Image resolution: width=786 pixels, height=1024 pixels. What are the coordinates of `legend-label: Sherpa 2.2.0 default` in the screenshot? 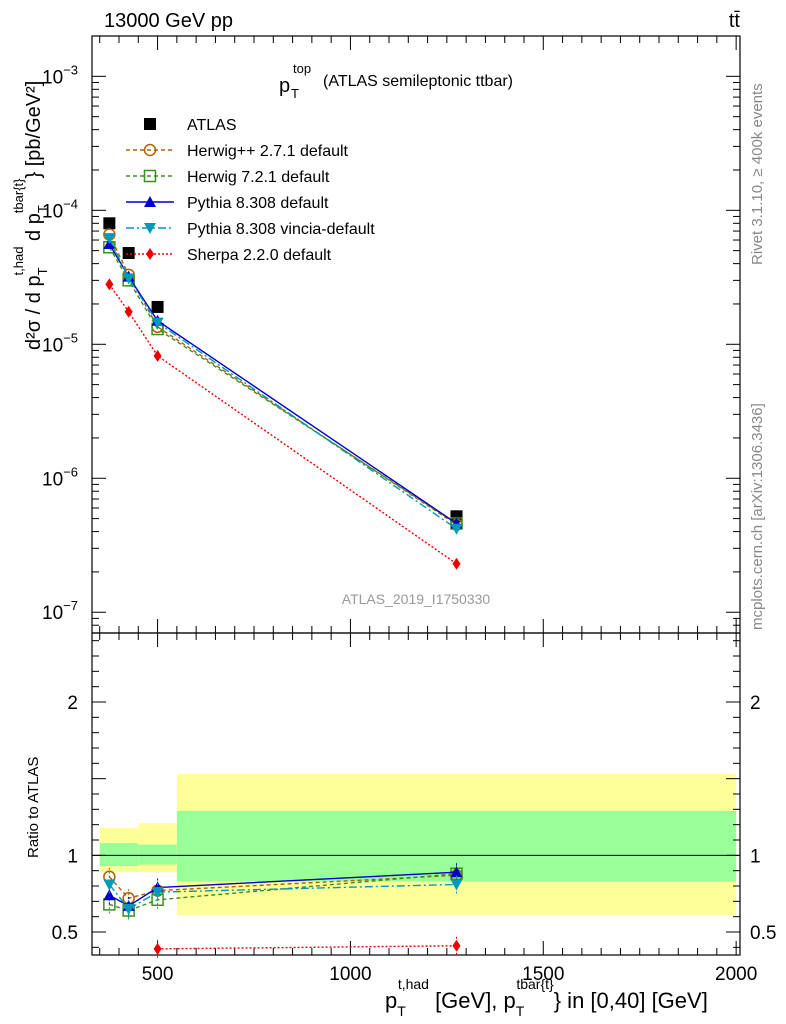 It's located at (259, 255).